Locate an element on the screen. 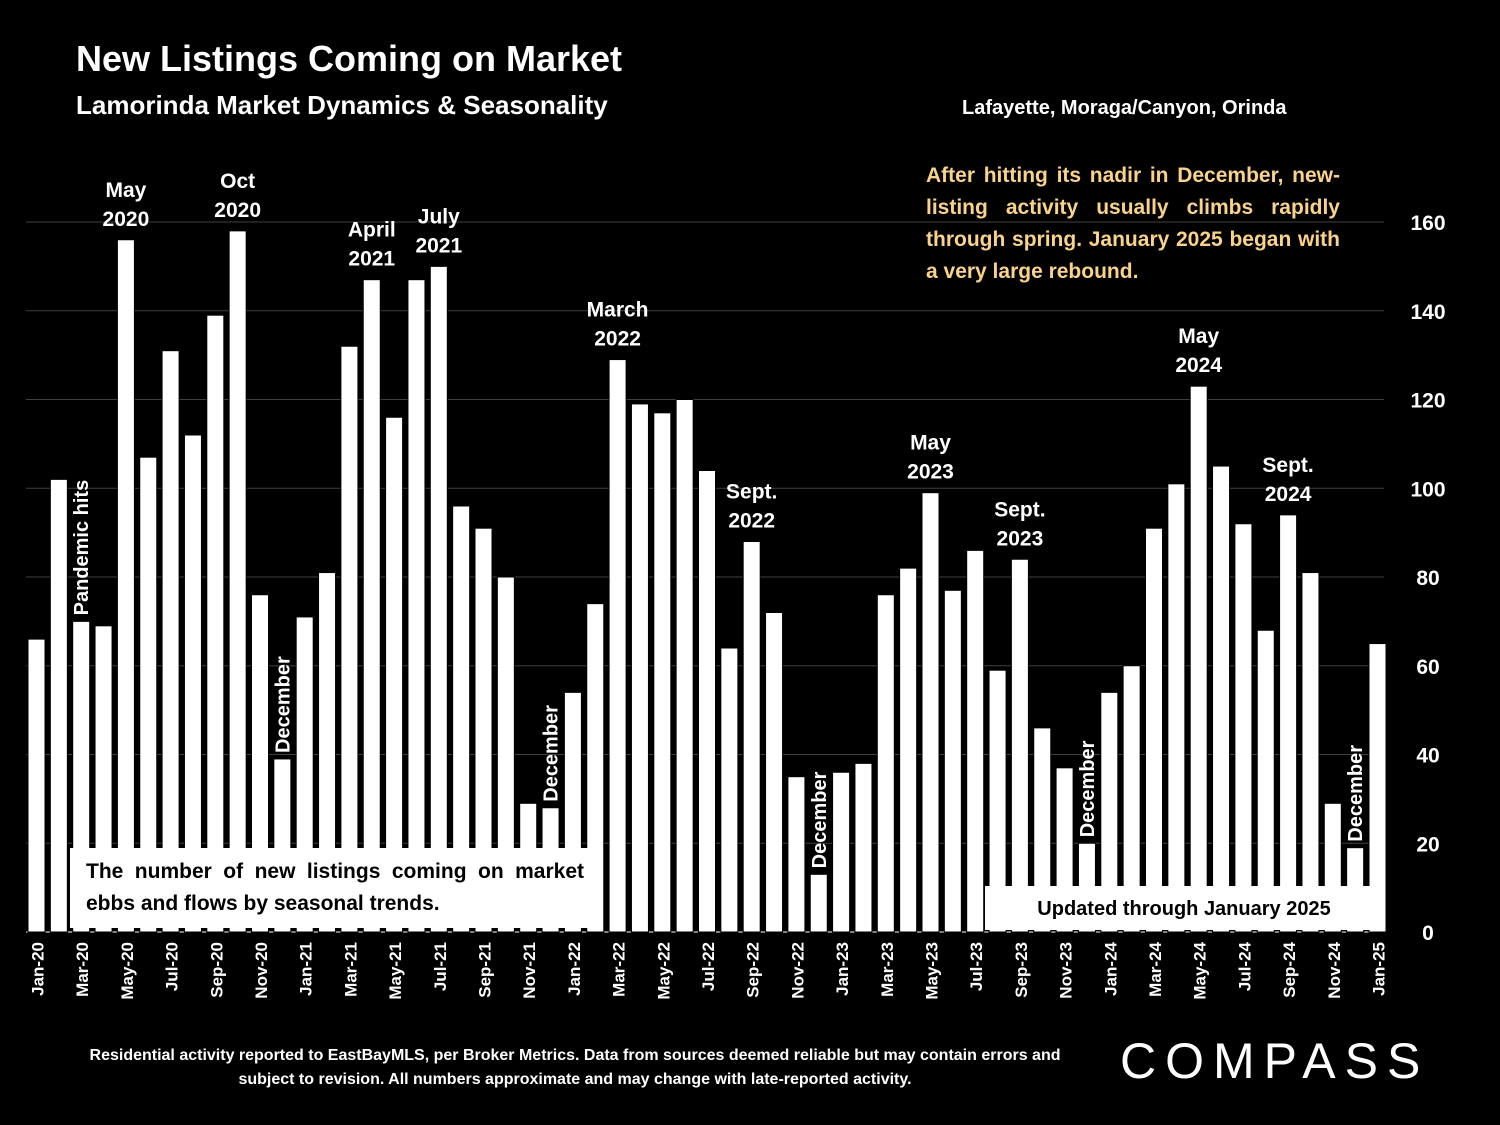 Image resolution: width=1500 pixels, height=1125 pixels. update-box: Updated through January 2025 is located at coordinates (1184, 908).